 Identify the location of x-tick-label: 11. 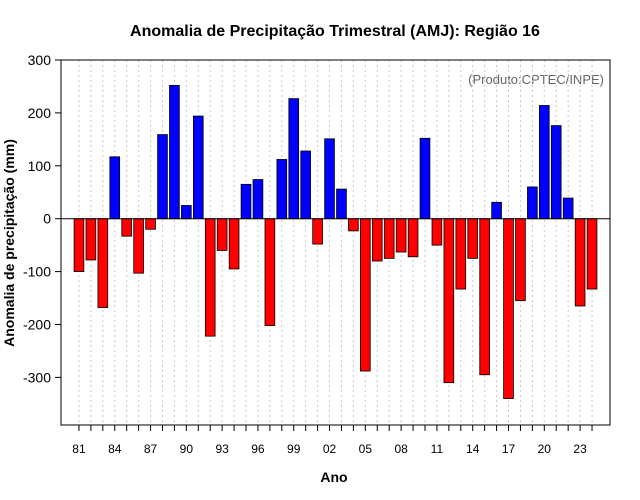
(437, 449).